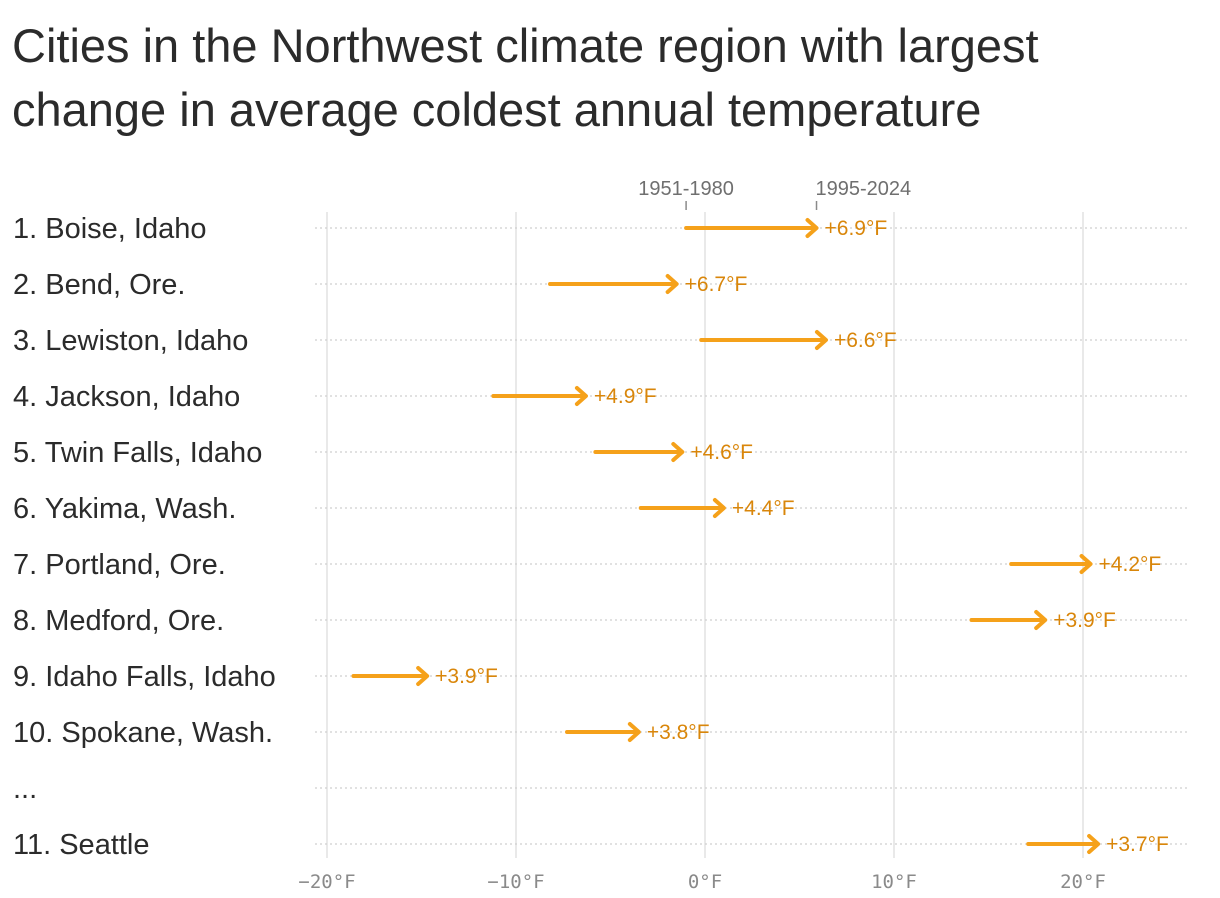 This screenshot has height=898, width=1220. I want to click on change-label: +6.7°F, so click(716, 284).